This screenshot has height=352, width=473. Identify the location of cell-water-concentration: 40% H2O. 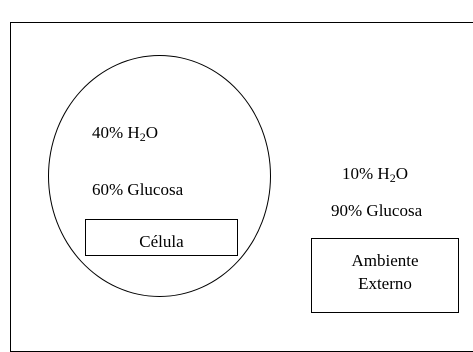
(125, 133).